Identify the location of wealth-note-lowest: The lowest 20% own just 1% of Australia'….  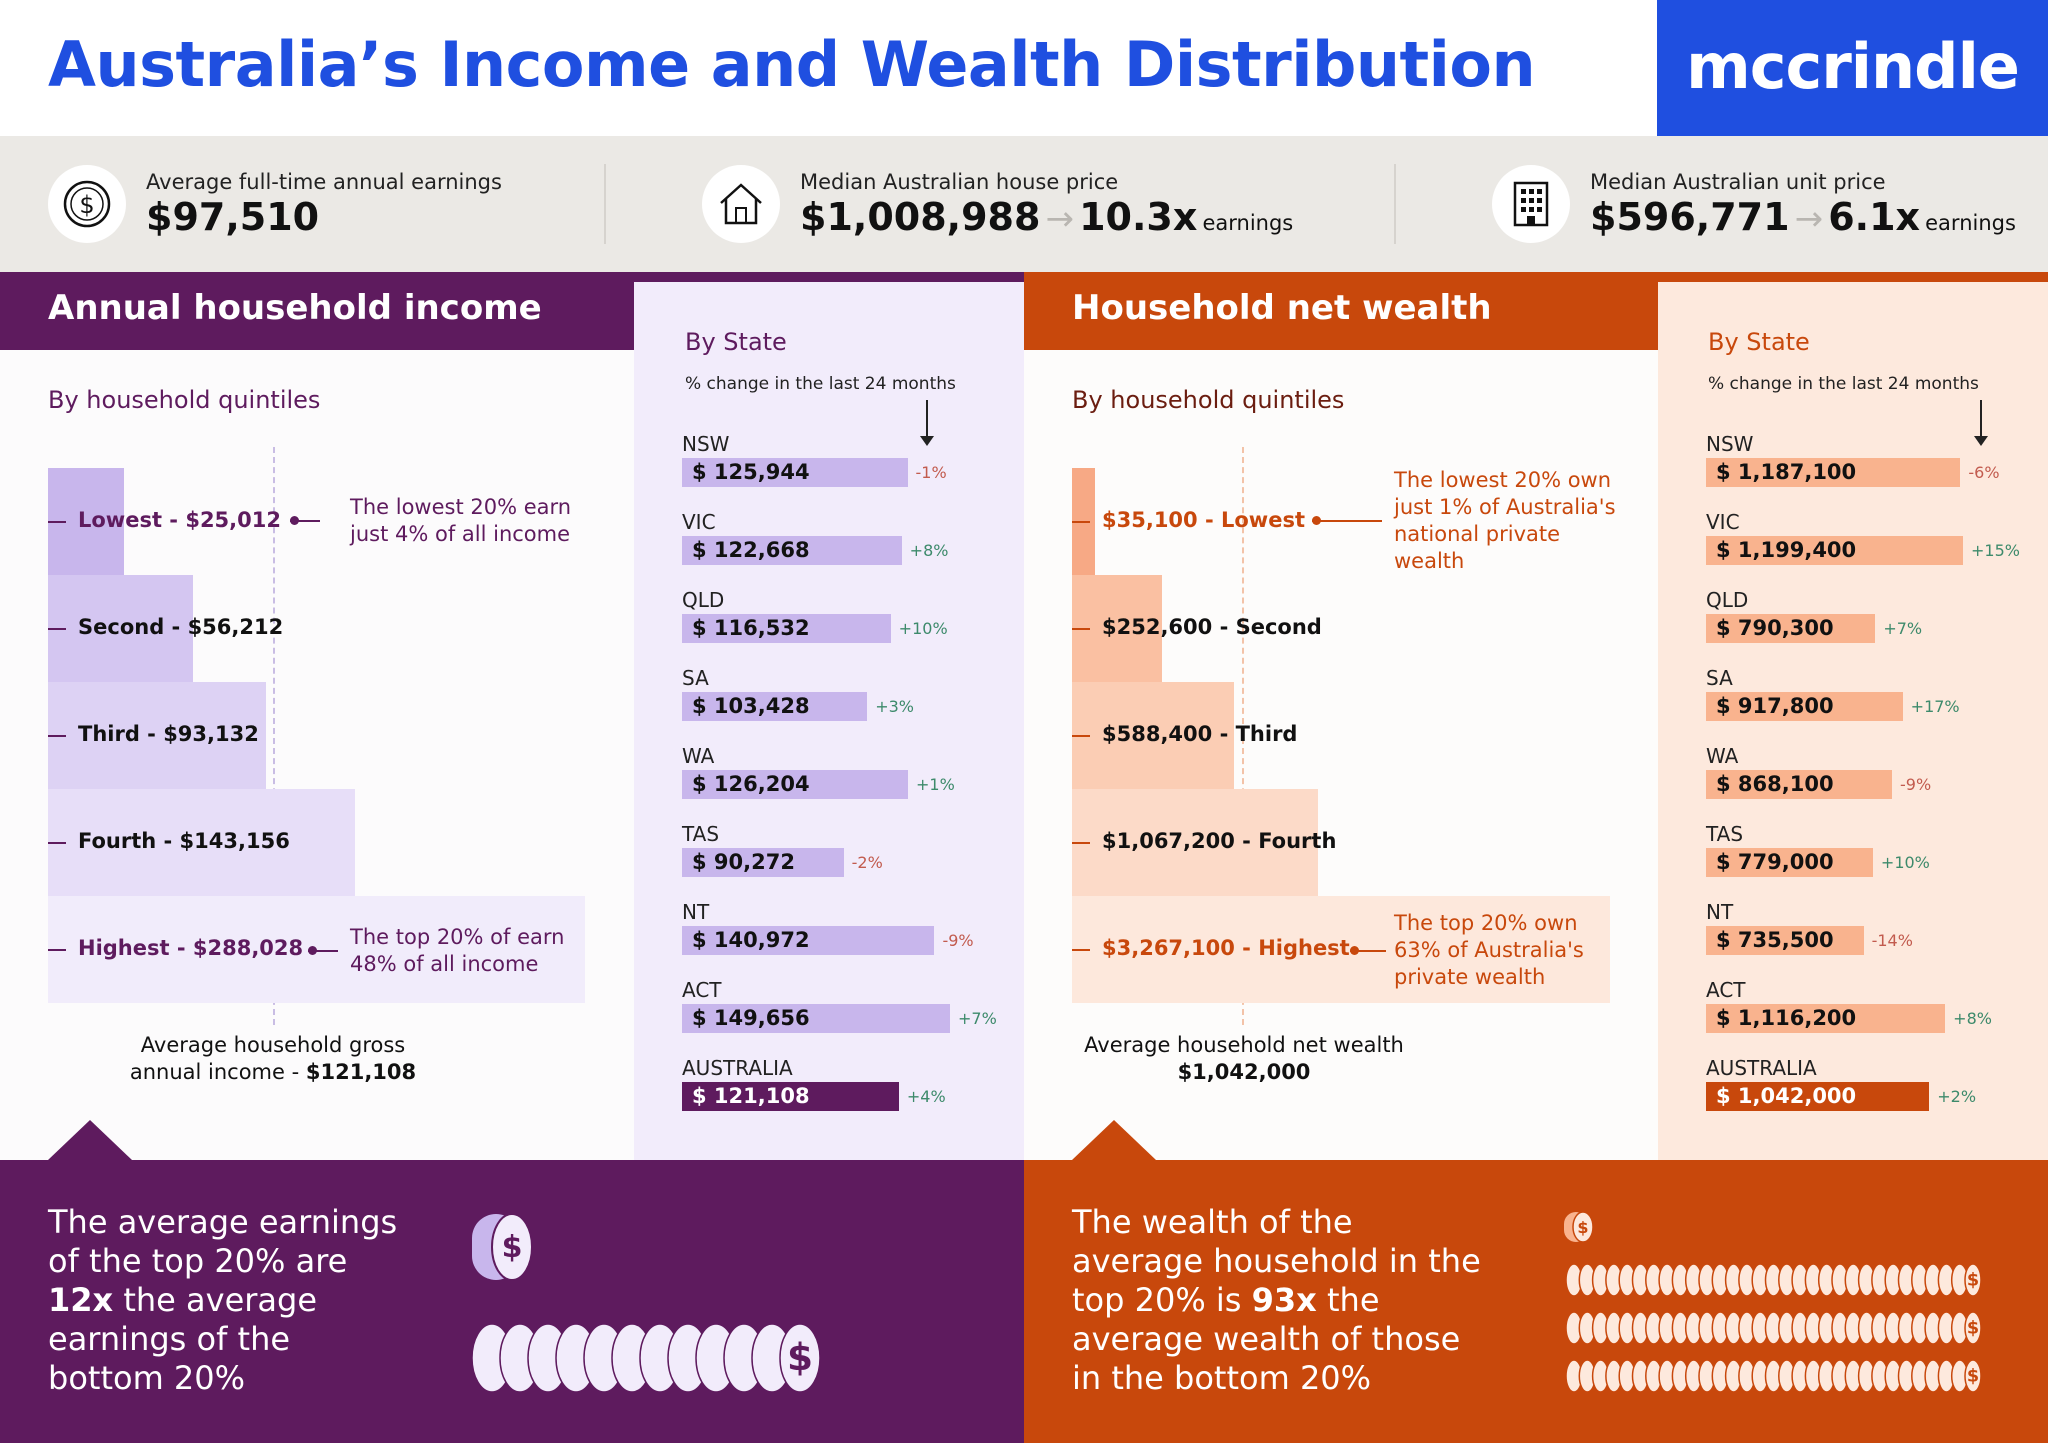
(1505, 520).